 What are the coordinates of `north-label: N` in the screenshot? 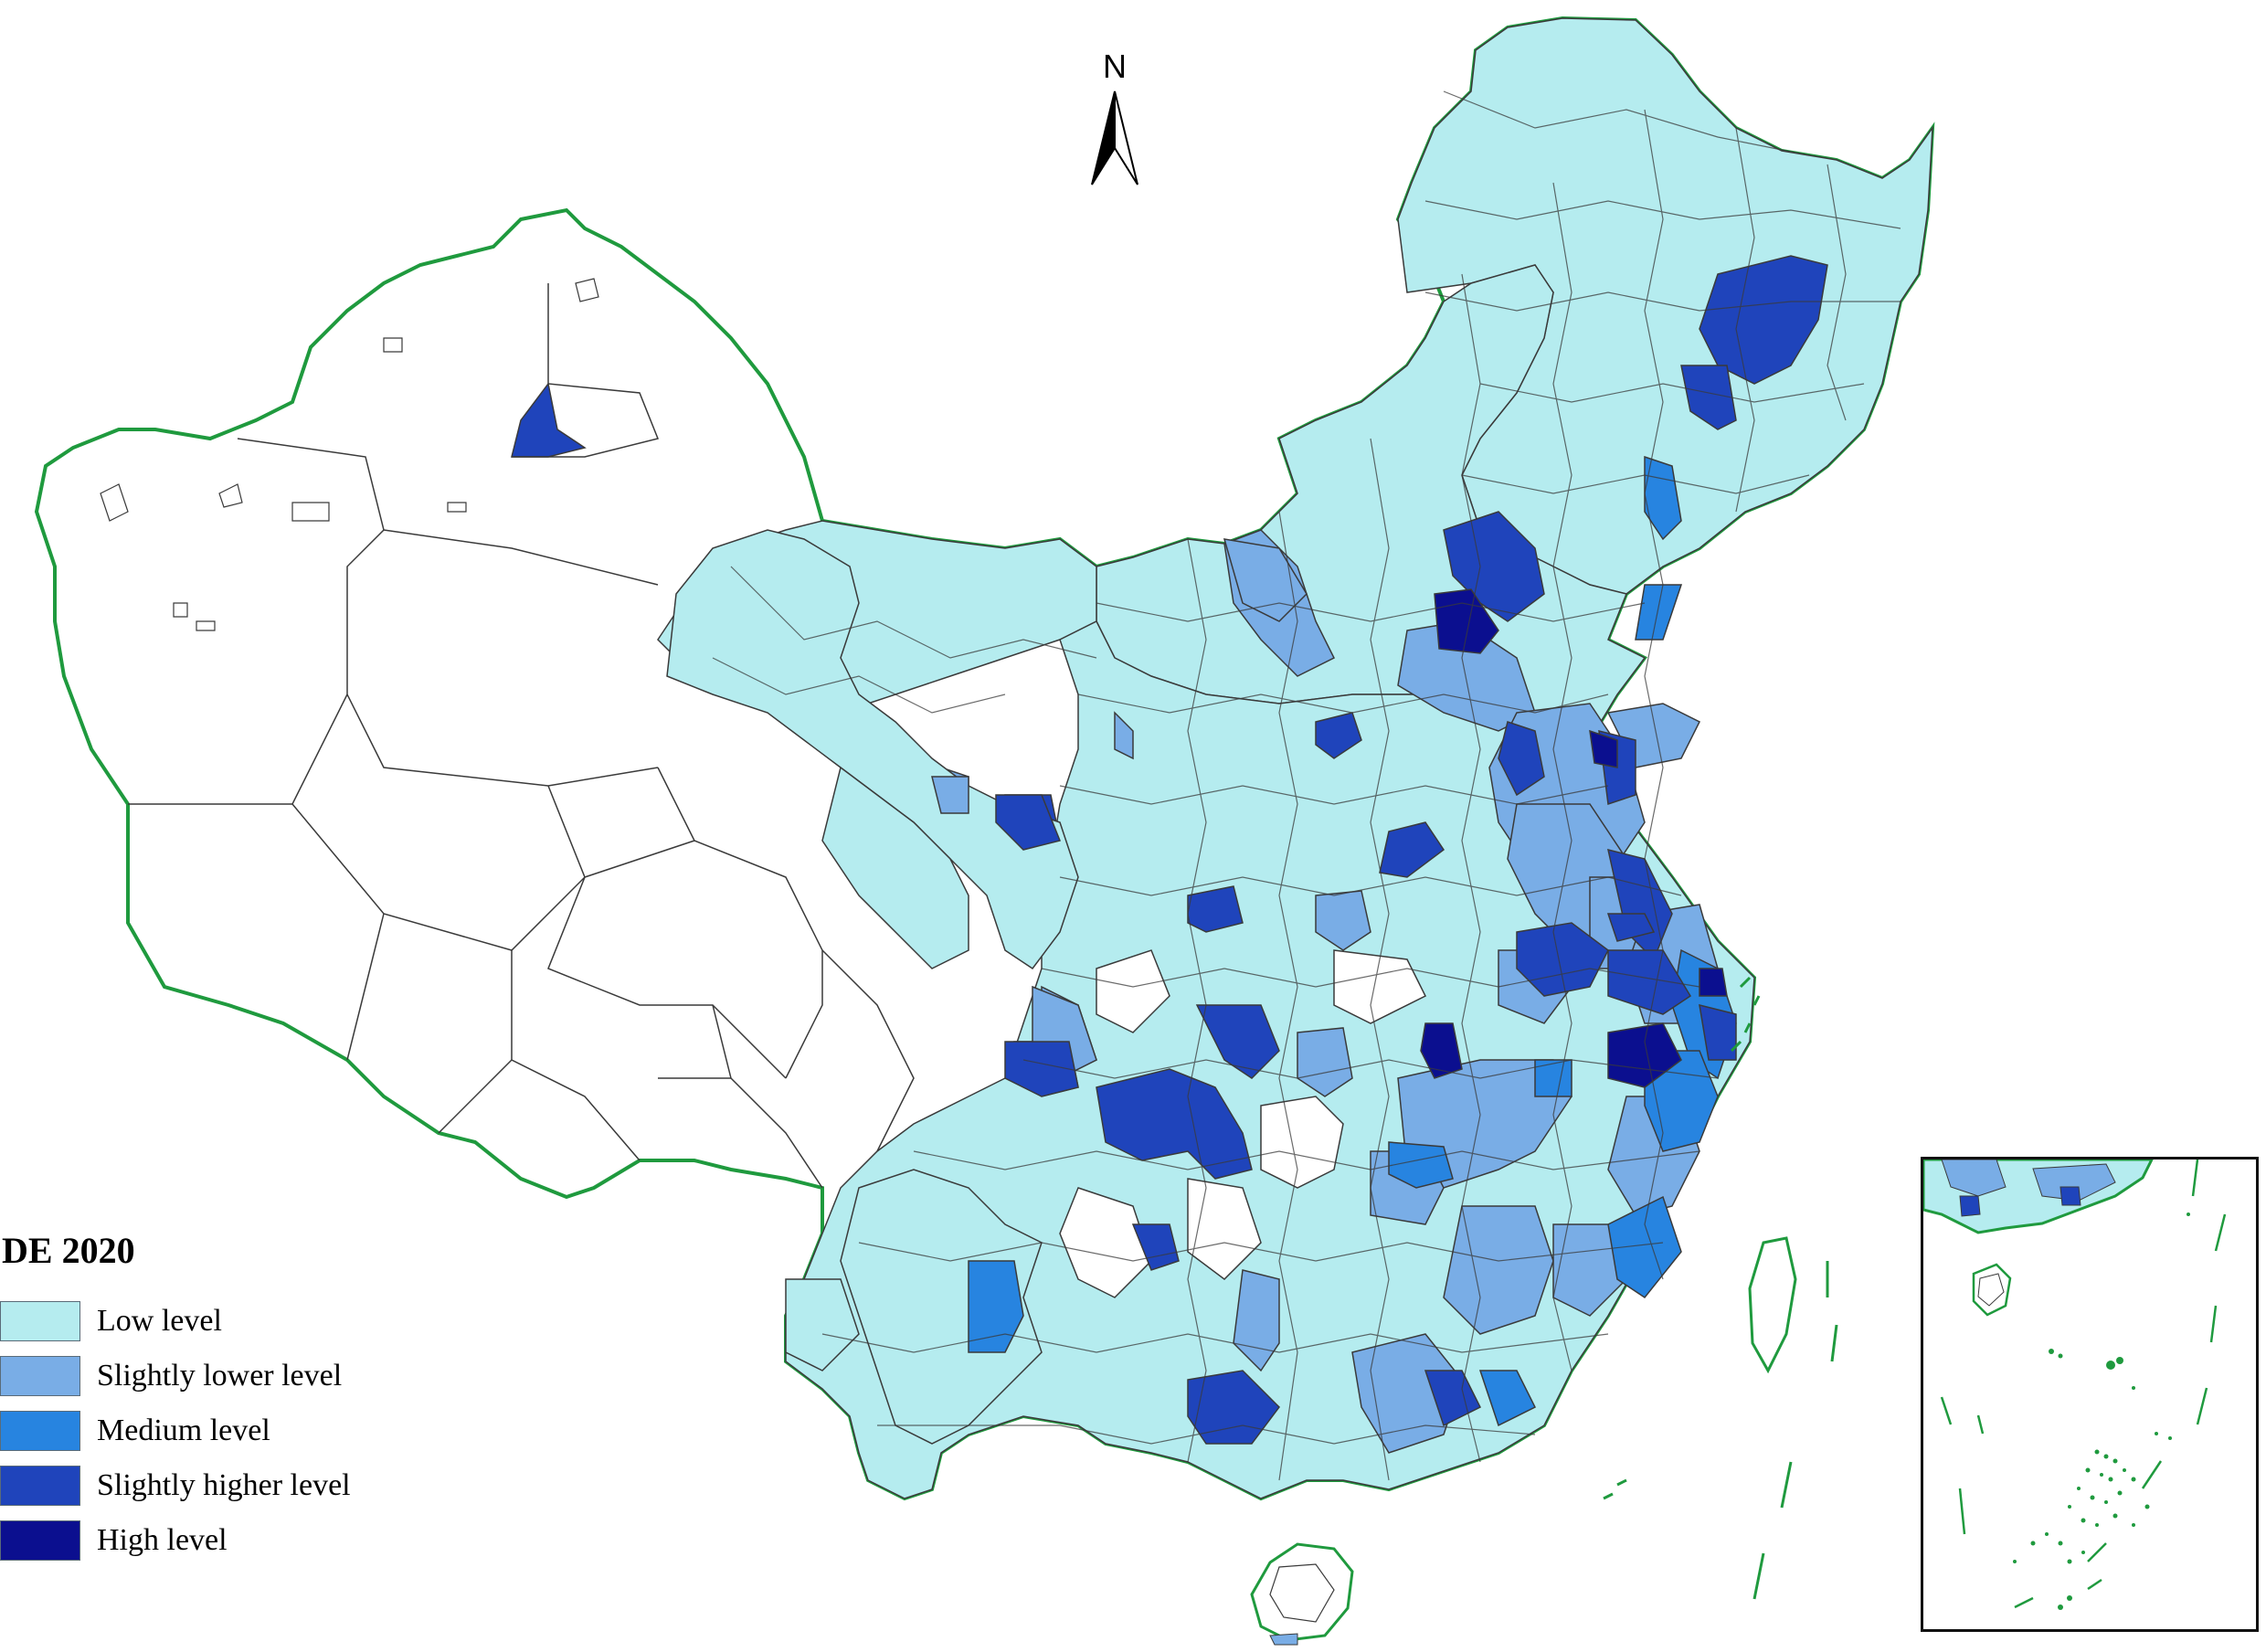 It's located at (1115, 67).